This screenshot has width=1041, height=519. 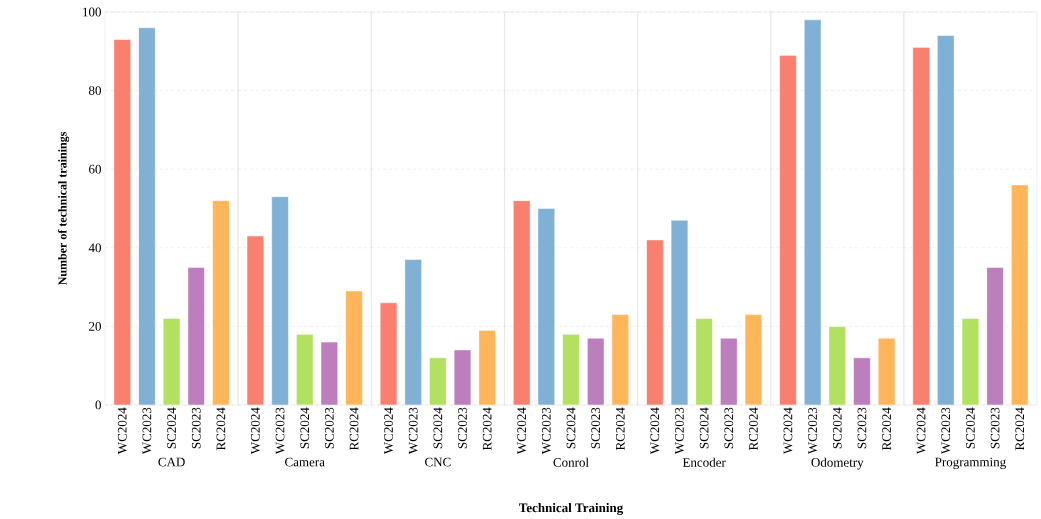 What do you see at coordinates (171, 462) in the screenshot?
I see `x-axis-title: CAD` at bounding box center [171, 462].